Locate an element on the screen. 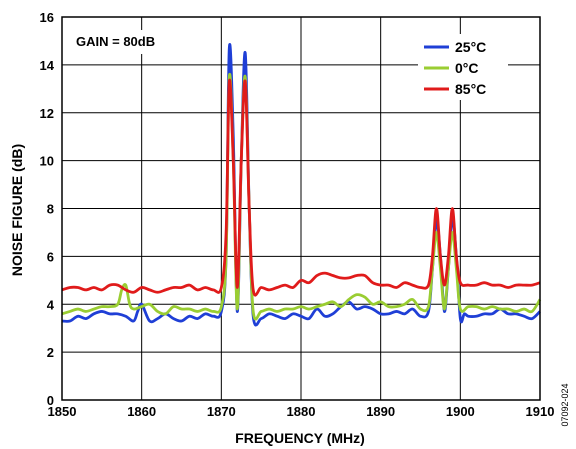 The width and height of the screenshot is (576, 449). y-tick-label: 6 is located at coordinates (50, 256).